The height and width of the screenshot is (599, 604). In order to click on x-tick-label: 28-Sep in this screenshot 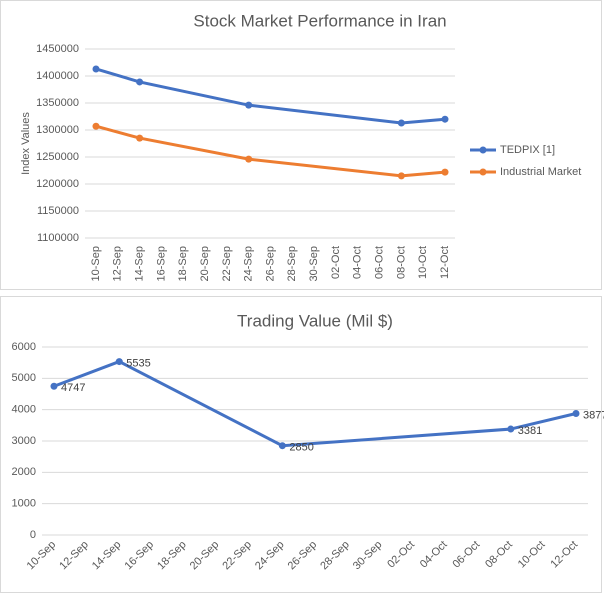, I will do `click(292, 263)`.